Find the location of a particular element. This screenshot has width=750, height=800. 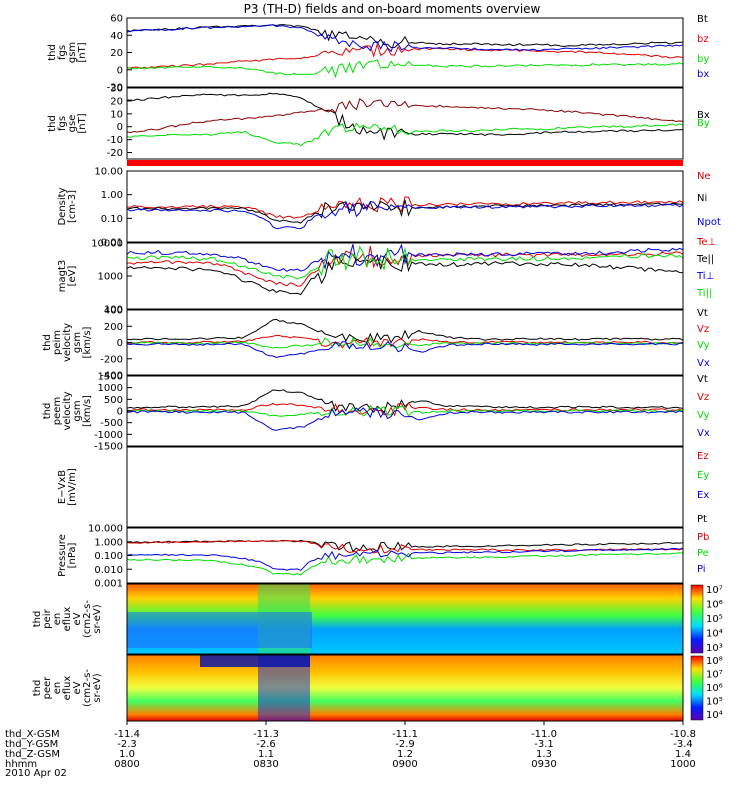

y-tick-label: 500 is located at coordinates (113, 400).